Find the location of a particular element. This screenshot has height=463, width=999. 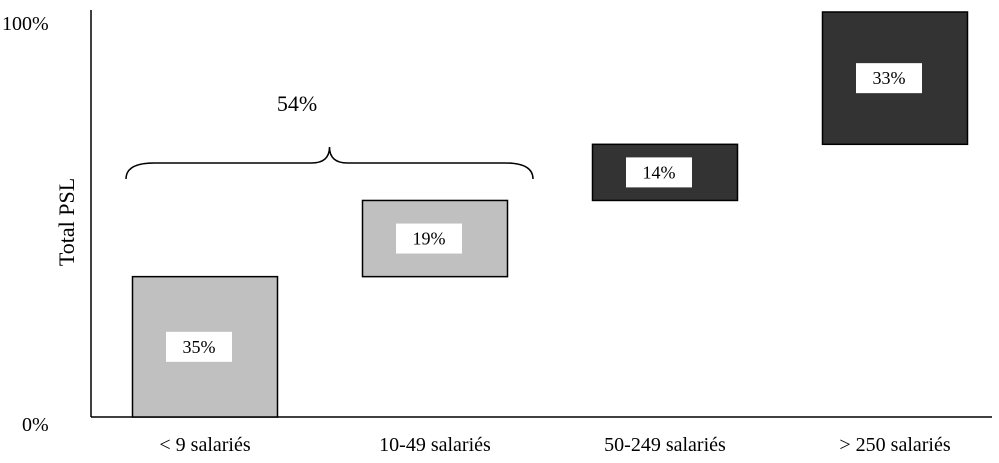

y-tick-label-bottom: 0% is located at coordinates (35, 425).